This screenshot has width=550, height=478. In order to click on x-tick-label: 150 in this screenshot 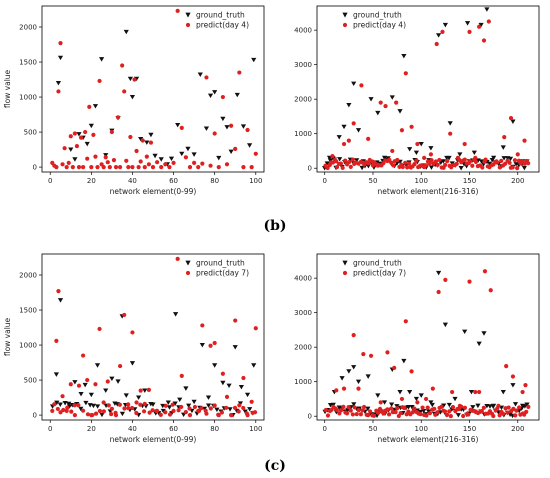, I will do `click(469, 181)`.